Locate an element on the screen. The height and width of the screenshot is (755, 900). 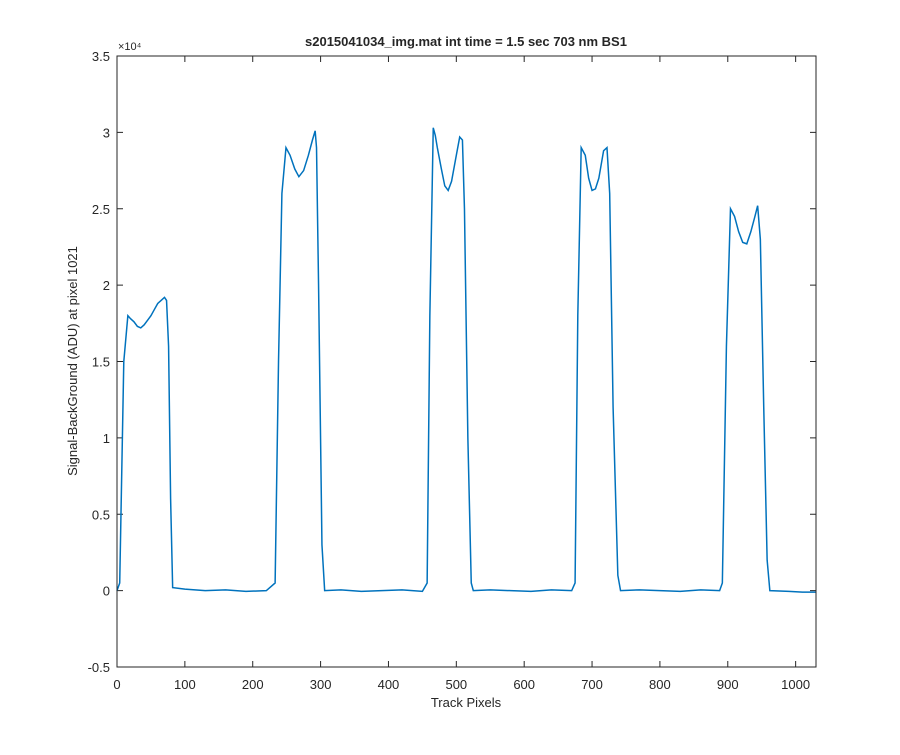
x-axis-label: Track Pixels is located at coordinates (466, 702).